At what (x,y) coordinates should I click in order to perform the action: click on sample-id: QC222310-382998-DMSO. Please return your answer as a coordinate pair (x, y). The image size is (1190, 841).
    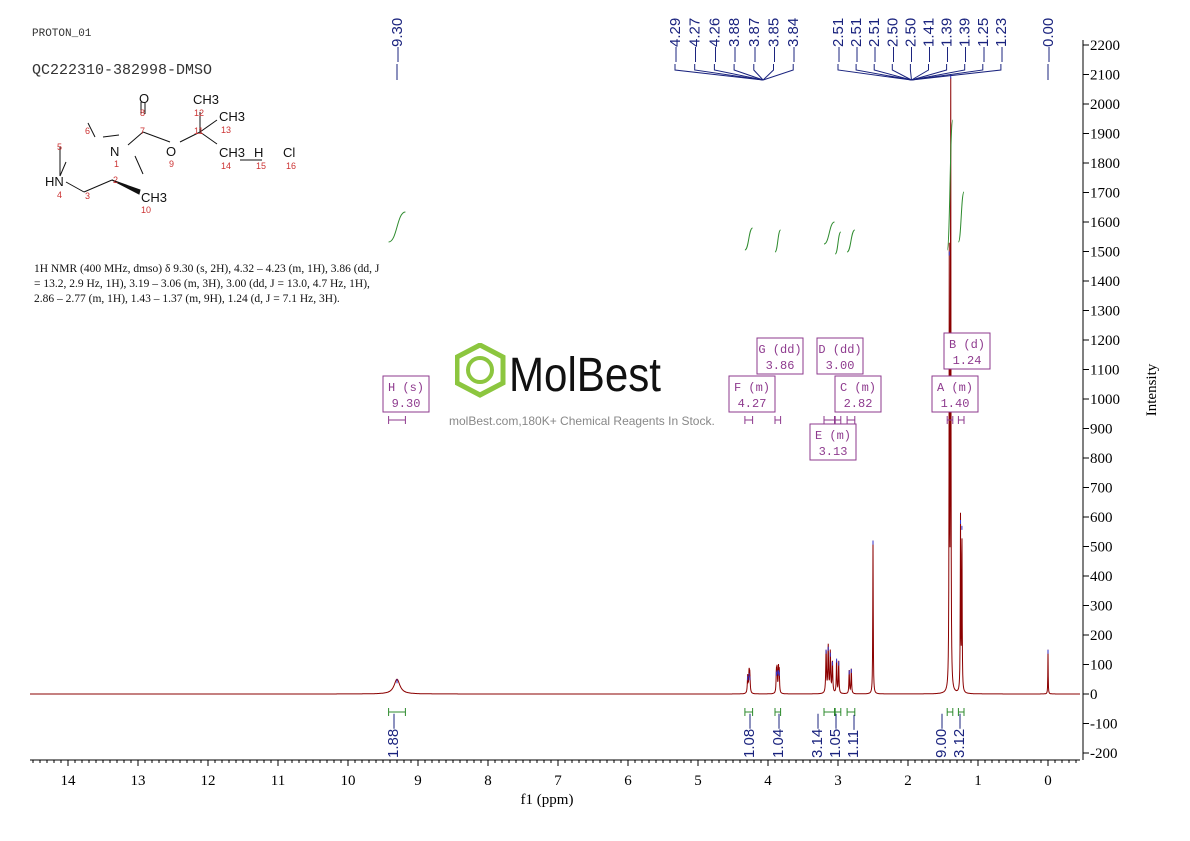
    Looking at the image, I should click on (122, 70).